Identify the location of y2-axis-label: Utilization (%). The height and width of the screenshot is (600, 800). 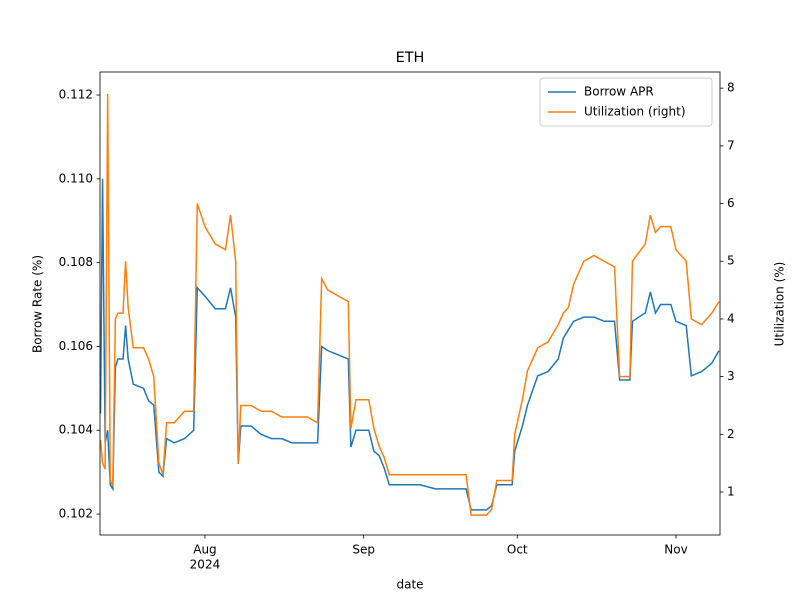
(780, 304).